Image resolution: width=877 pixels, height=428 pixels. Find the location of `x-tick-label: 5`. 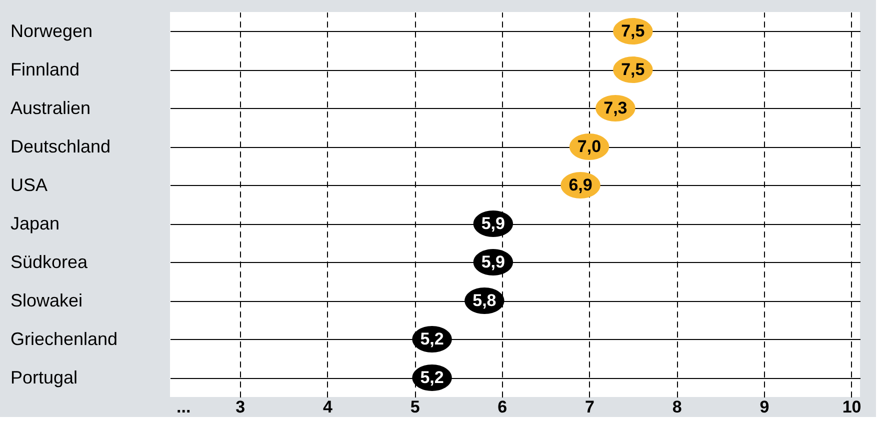

x-tick-label: 5 is located at coordinates (415, 407).